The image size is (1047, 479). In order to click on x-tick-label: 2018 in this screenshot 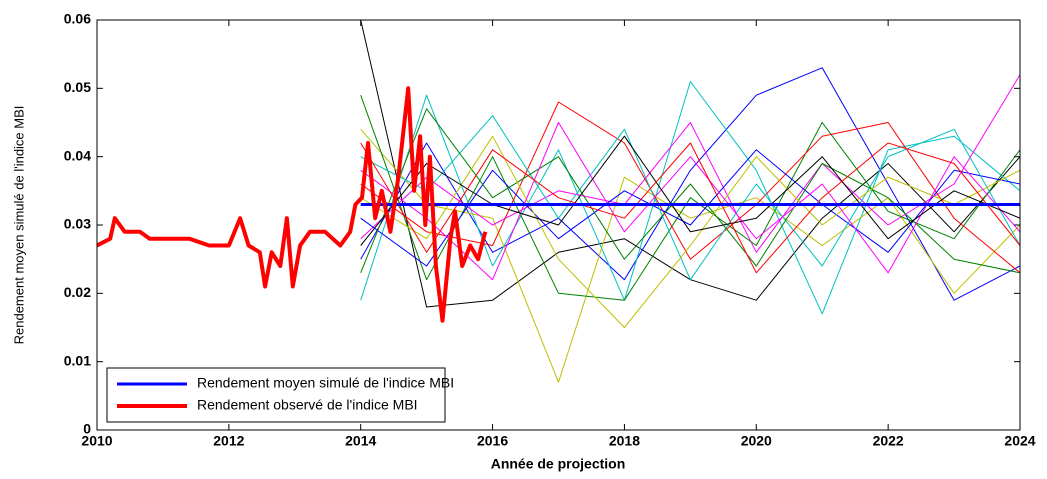, I will do `click(624, 441)`.